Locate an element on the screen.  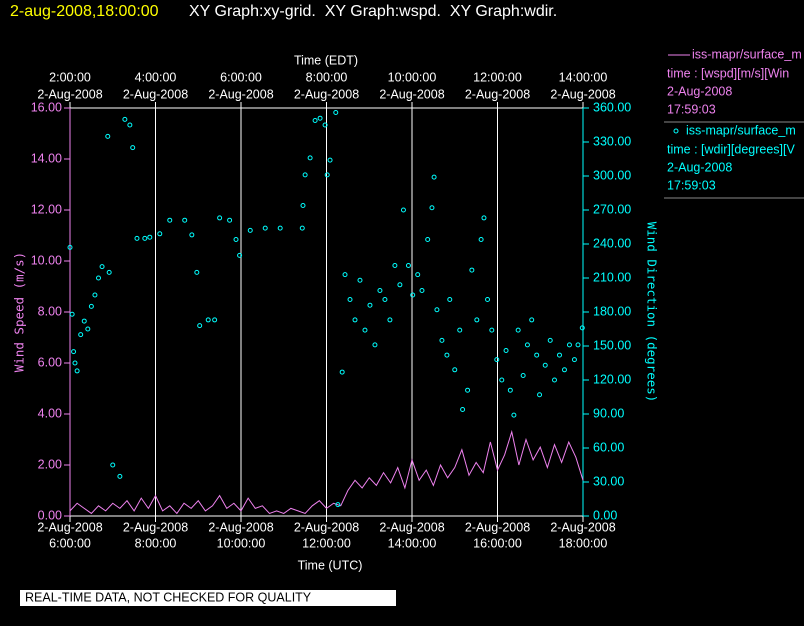
y-tick-label: 16.00 is located at coordinates (46, 107).